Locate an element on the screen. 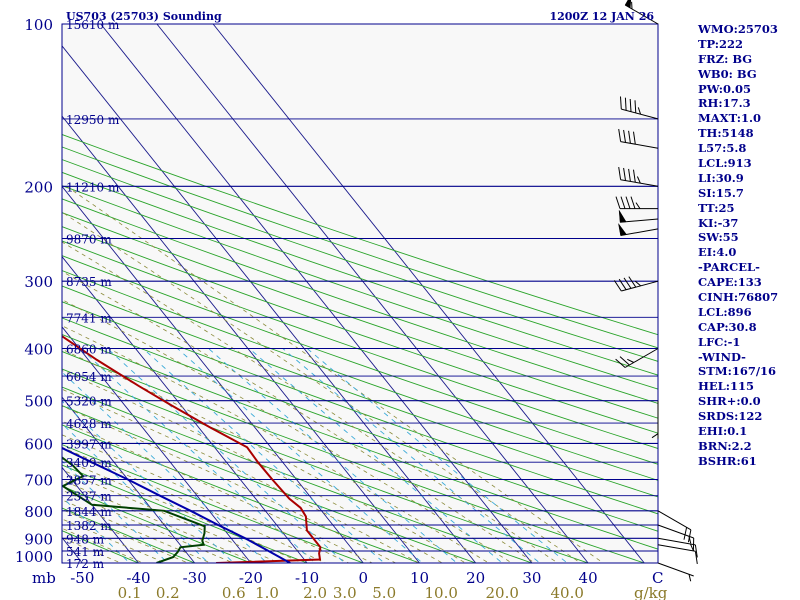  height-label: 15610 m is located at coordinates (93, 25).